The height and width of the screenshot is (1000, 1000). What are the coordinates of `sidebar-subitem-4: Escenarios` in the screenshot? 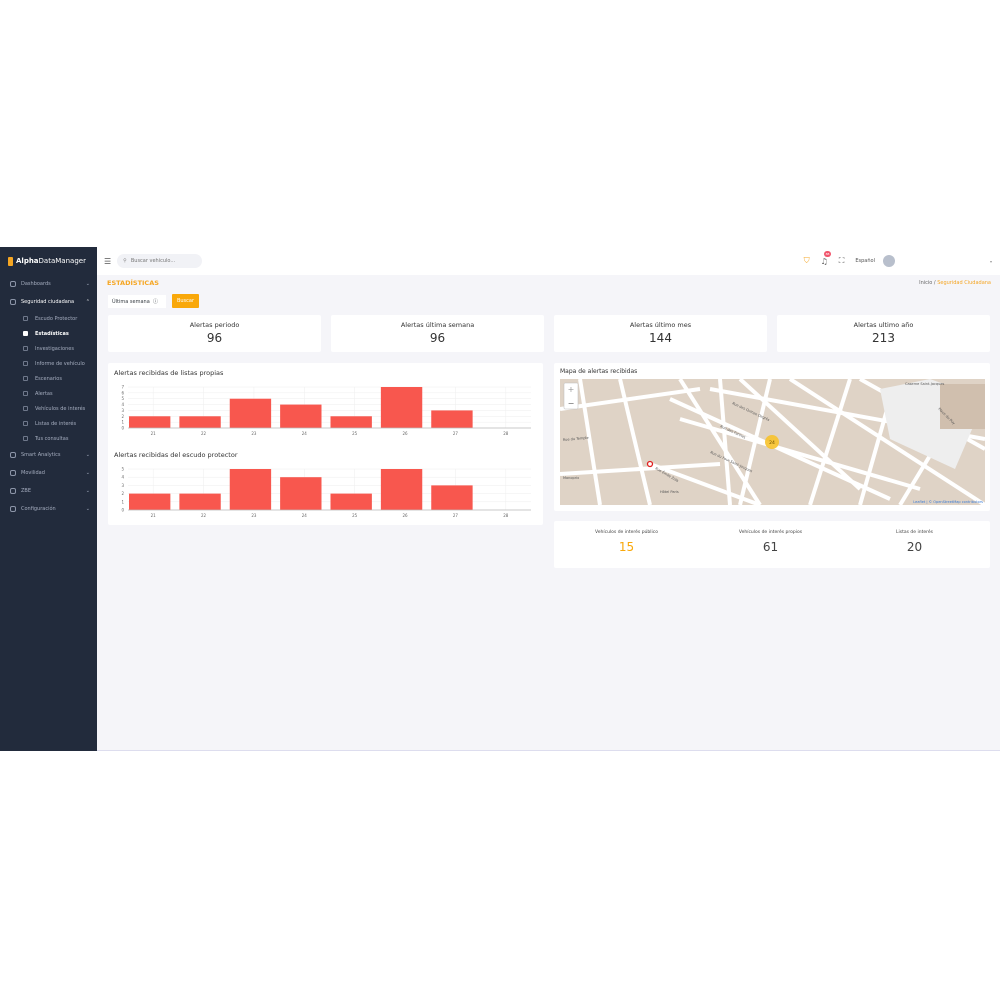 It's located at (48, 378).